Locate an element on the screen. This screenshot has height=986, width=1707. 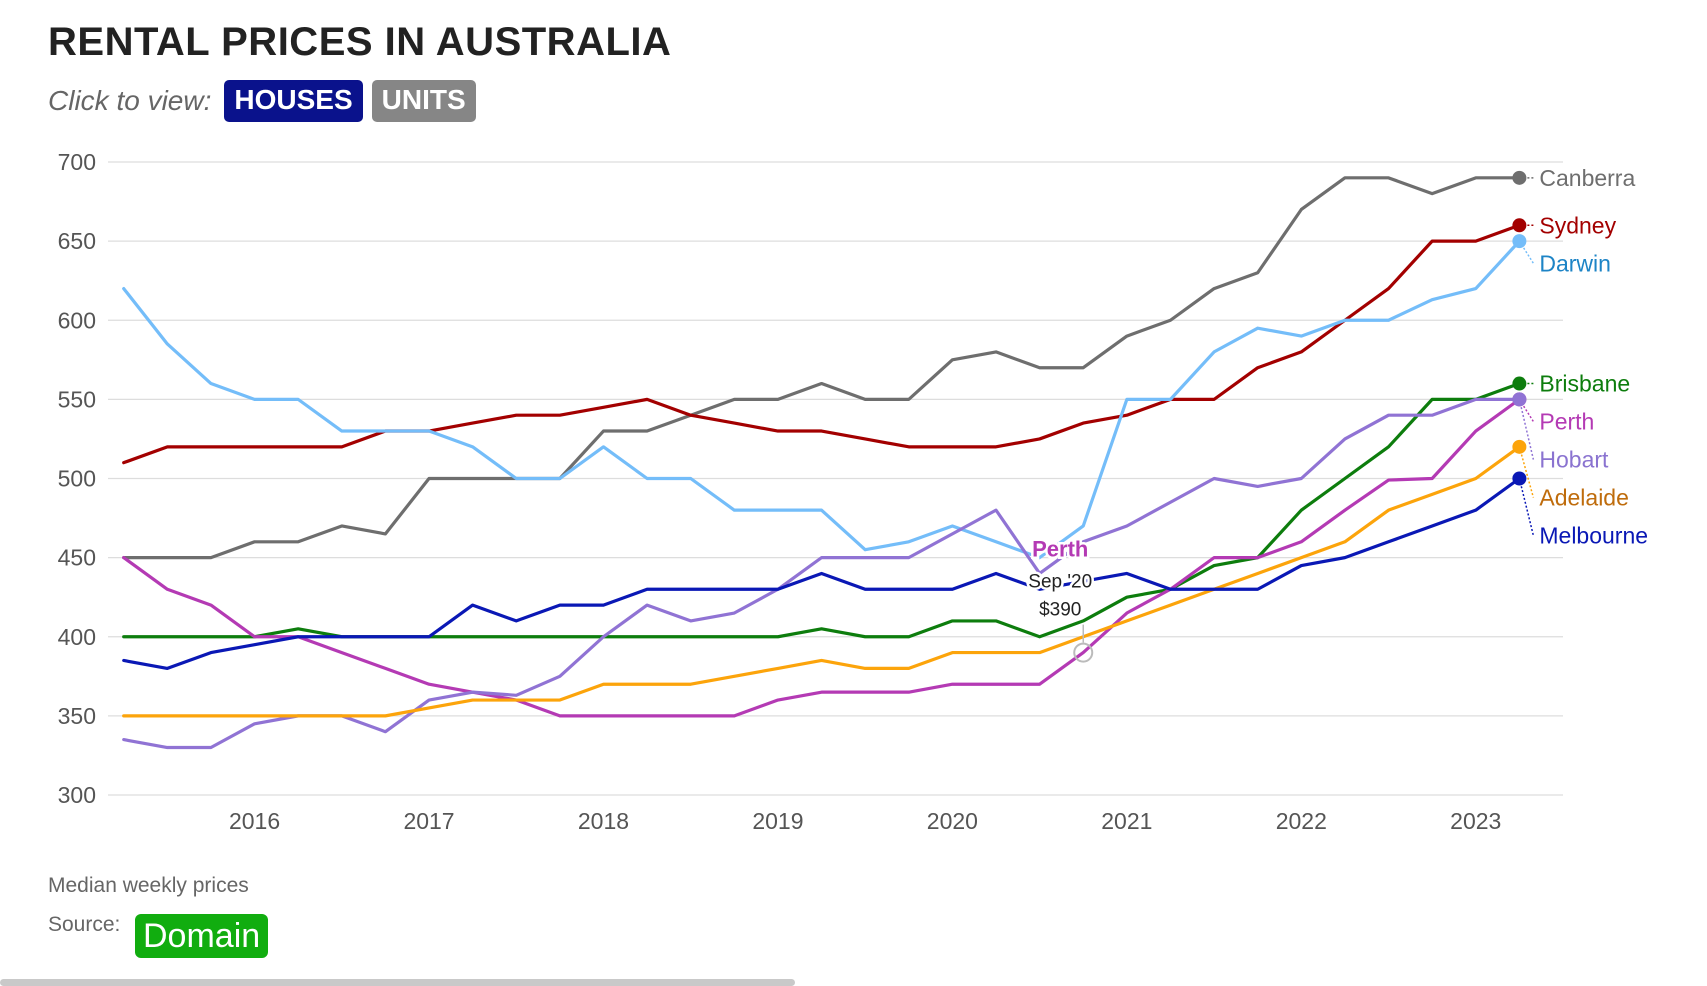
x-tick-label: 2019 is located at coordinates (777, 821).